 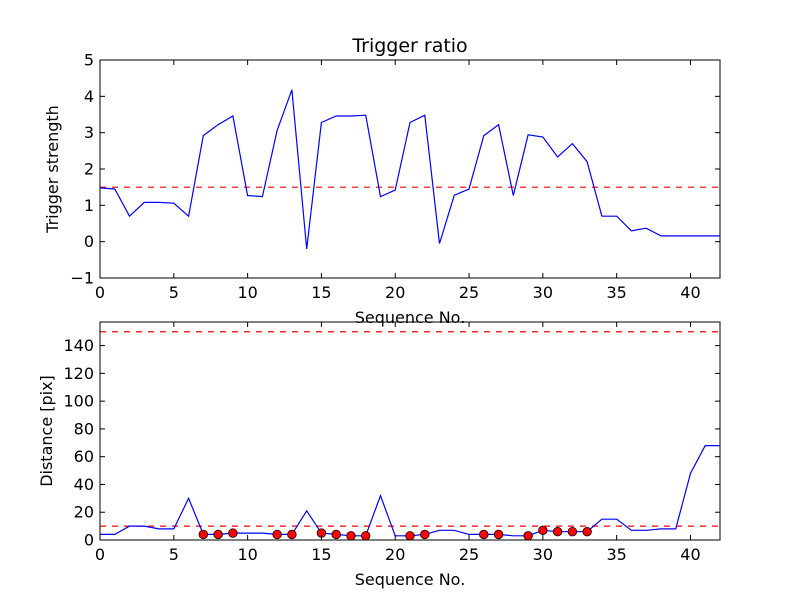 What do you see at coordinates (89, 205) in the screenshot?
I see `y-tick-label: 1` at bounding box center [89, 205].